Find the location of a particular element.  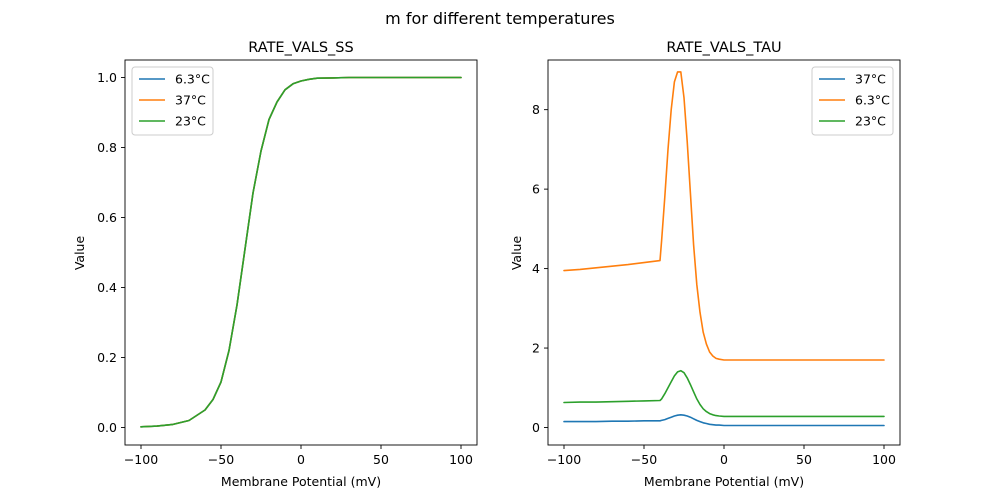

ss-legend-label: 23°C is located at coordinates (190, 121).